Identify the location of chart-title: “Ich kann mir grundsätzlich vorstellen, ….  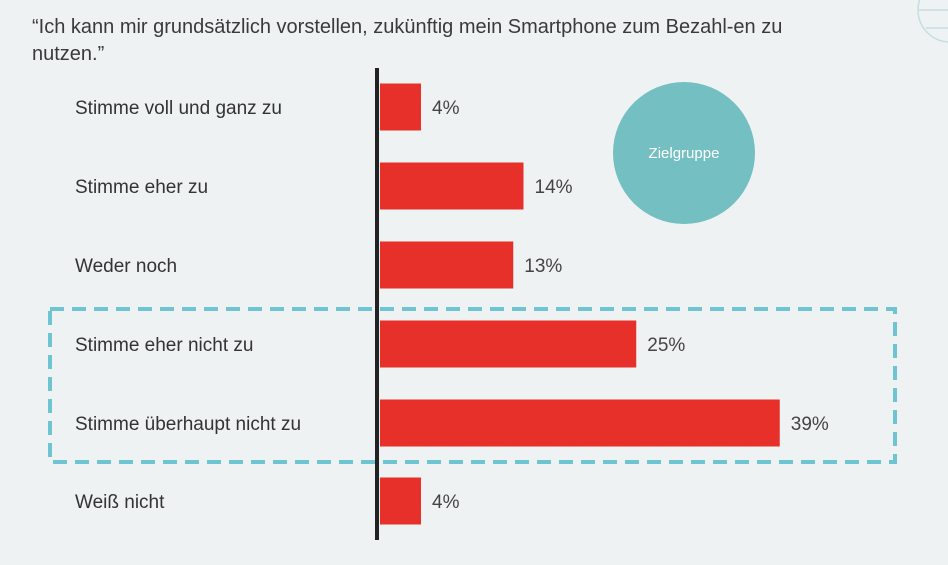
(407, 40).